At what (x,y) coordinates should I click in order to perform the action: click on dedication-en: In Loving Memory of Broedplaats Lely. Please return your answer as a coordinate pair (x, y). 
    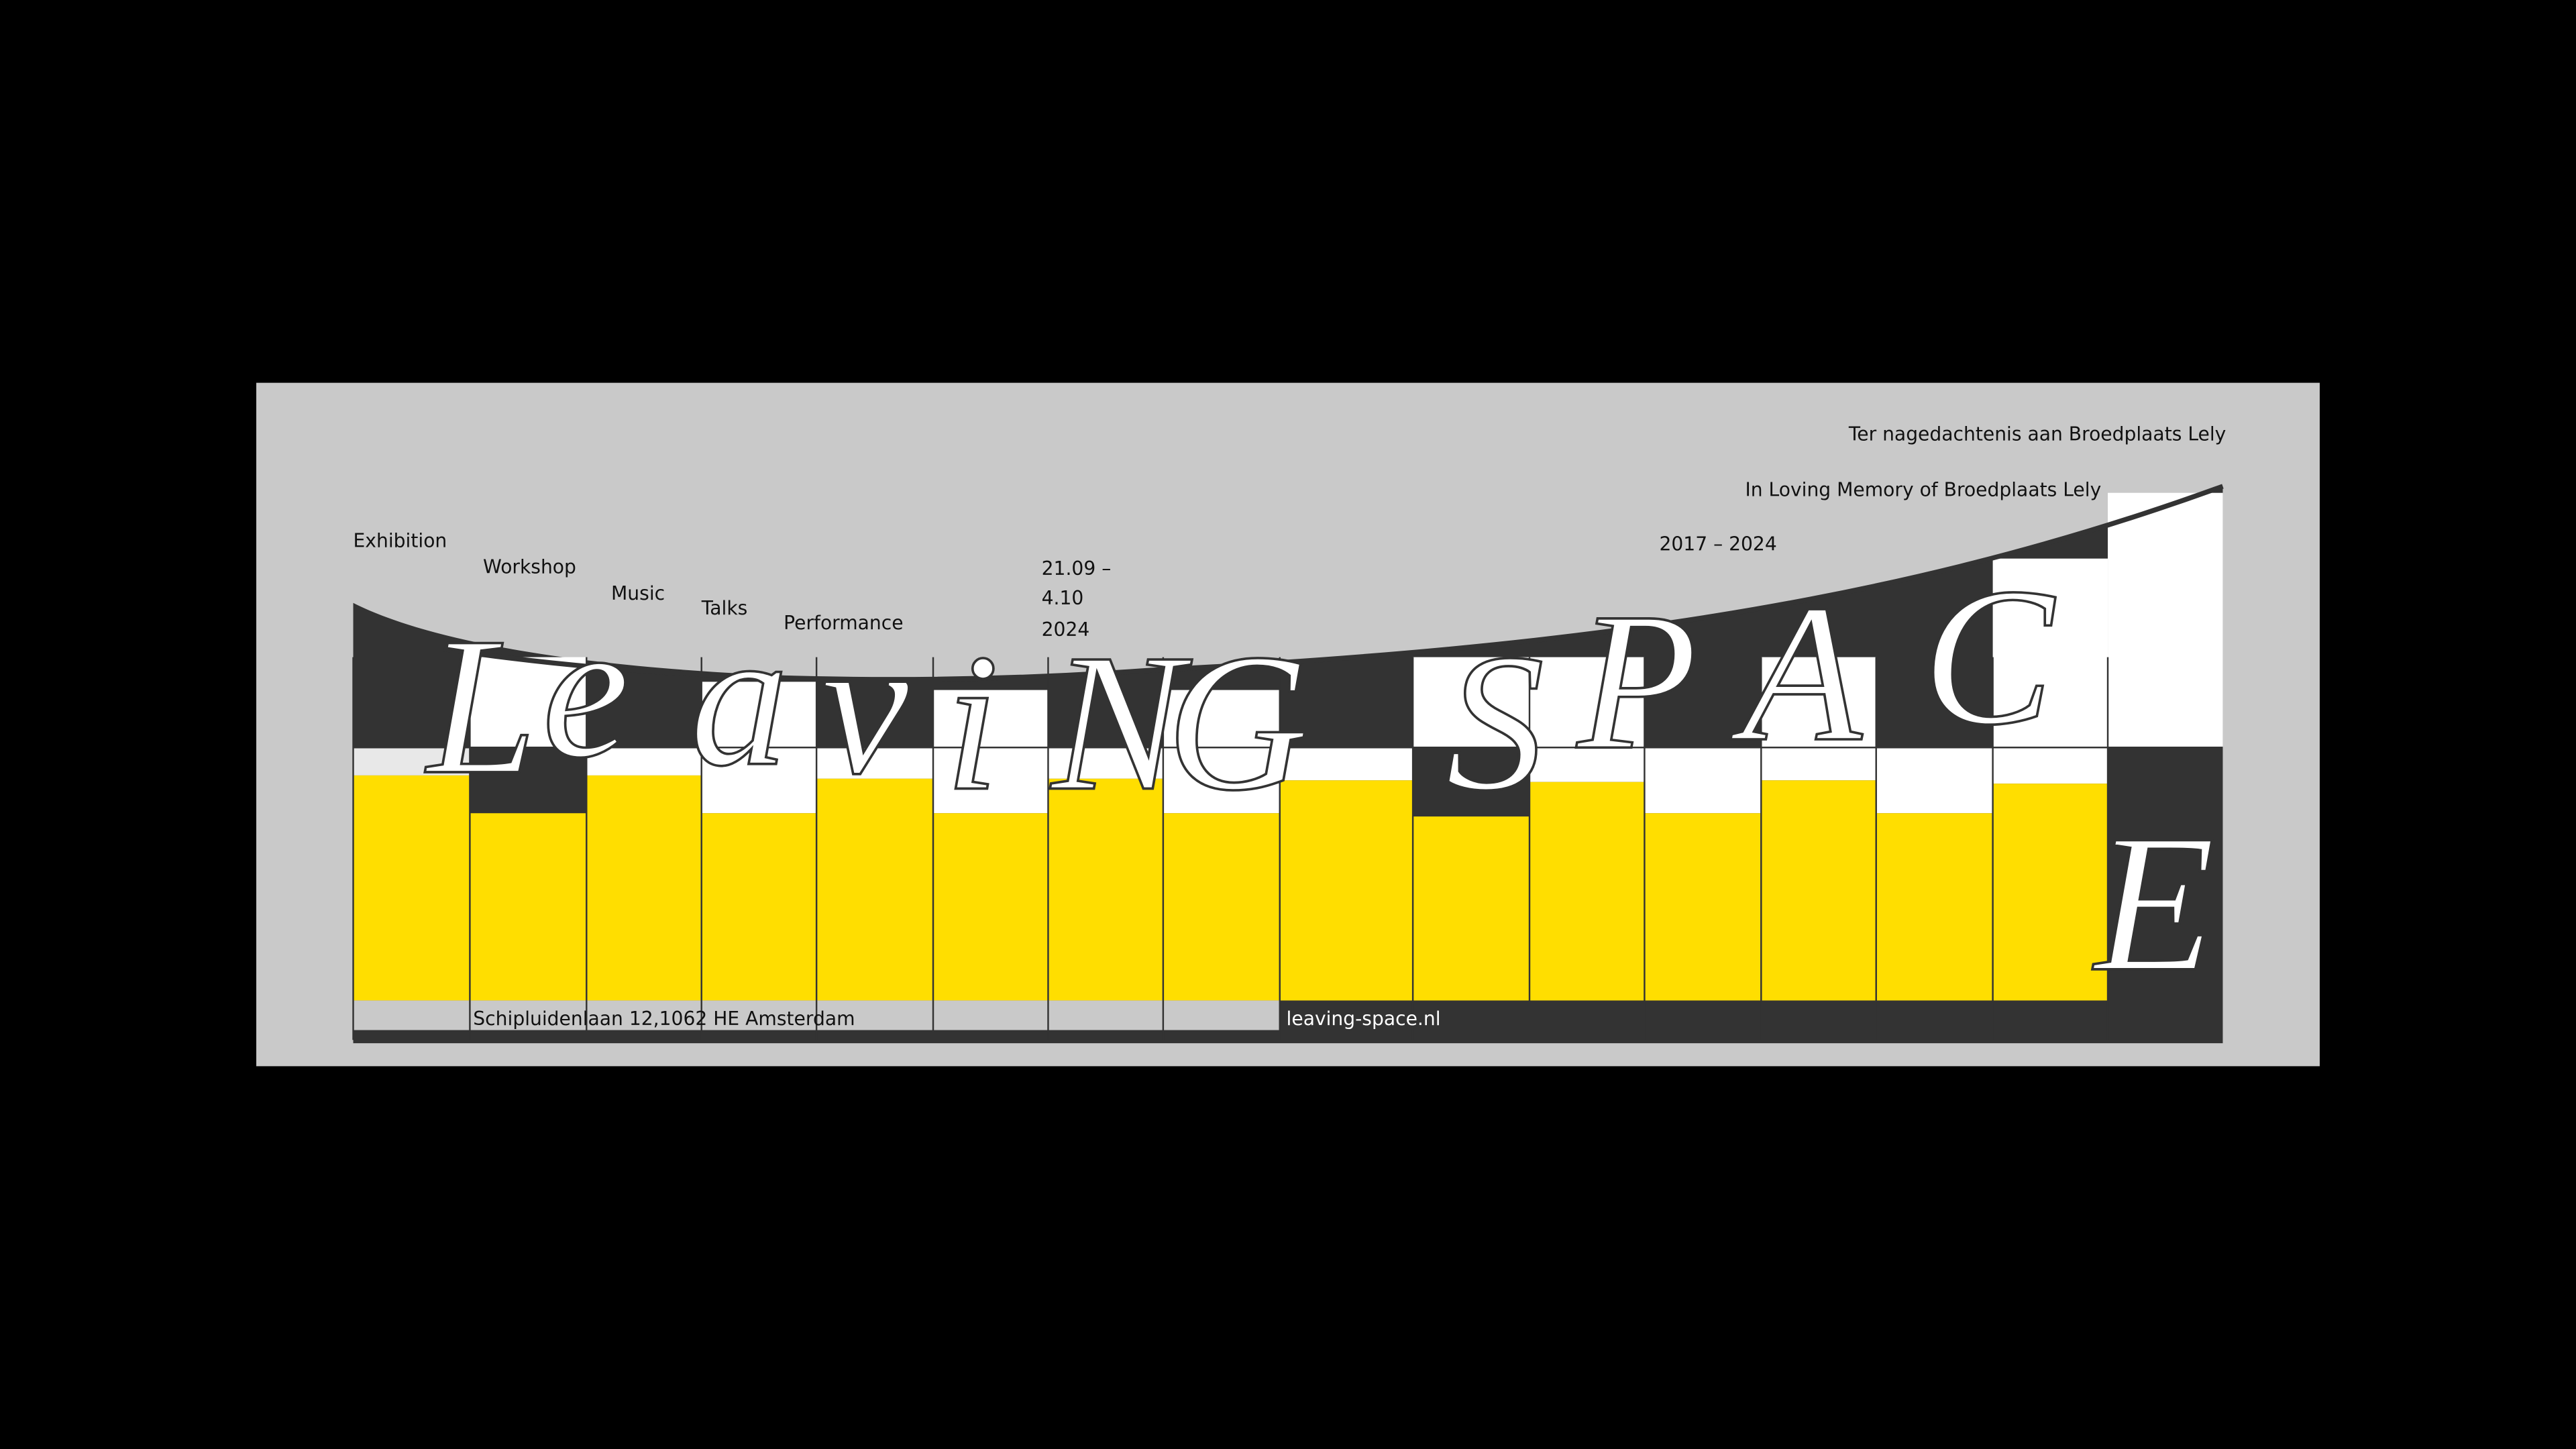
    Looking at the image, I should click on (1923, 490).